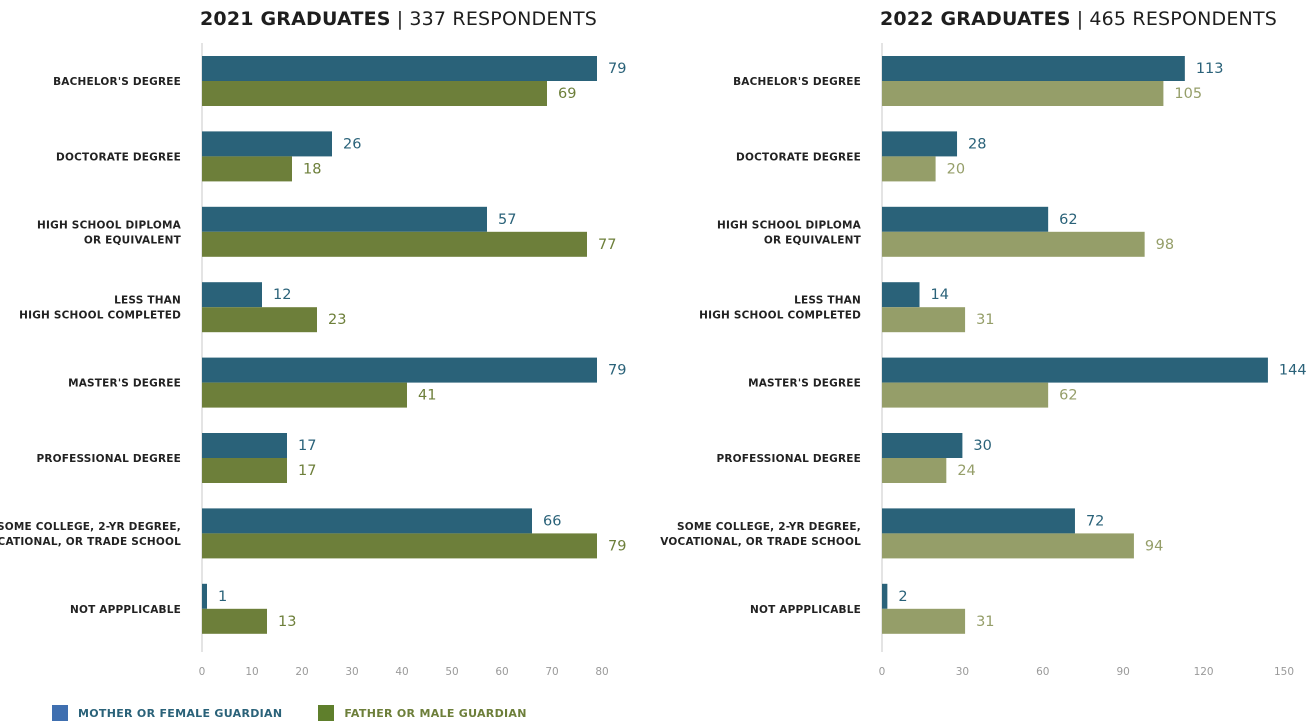 The height and width of the screenshot is (724, 1309). Describe the element at coordinates (401, 672) in the screenshot. I see `x-tick-label: 40` at that location.